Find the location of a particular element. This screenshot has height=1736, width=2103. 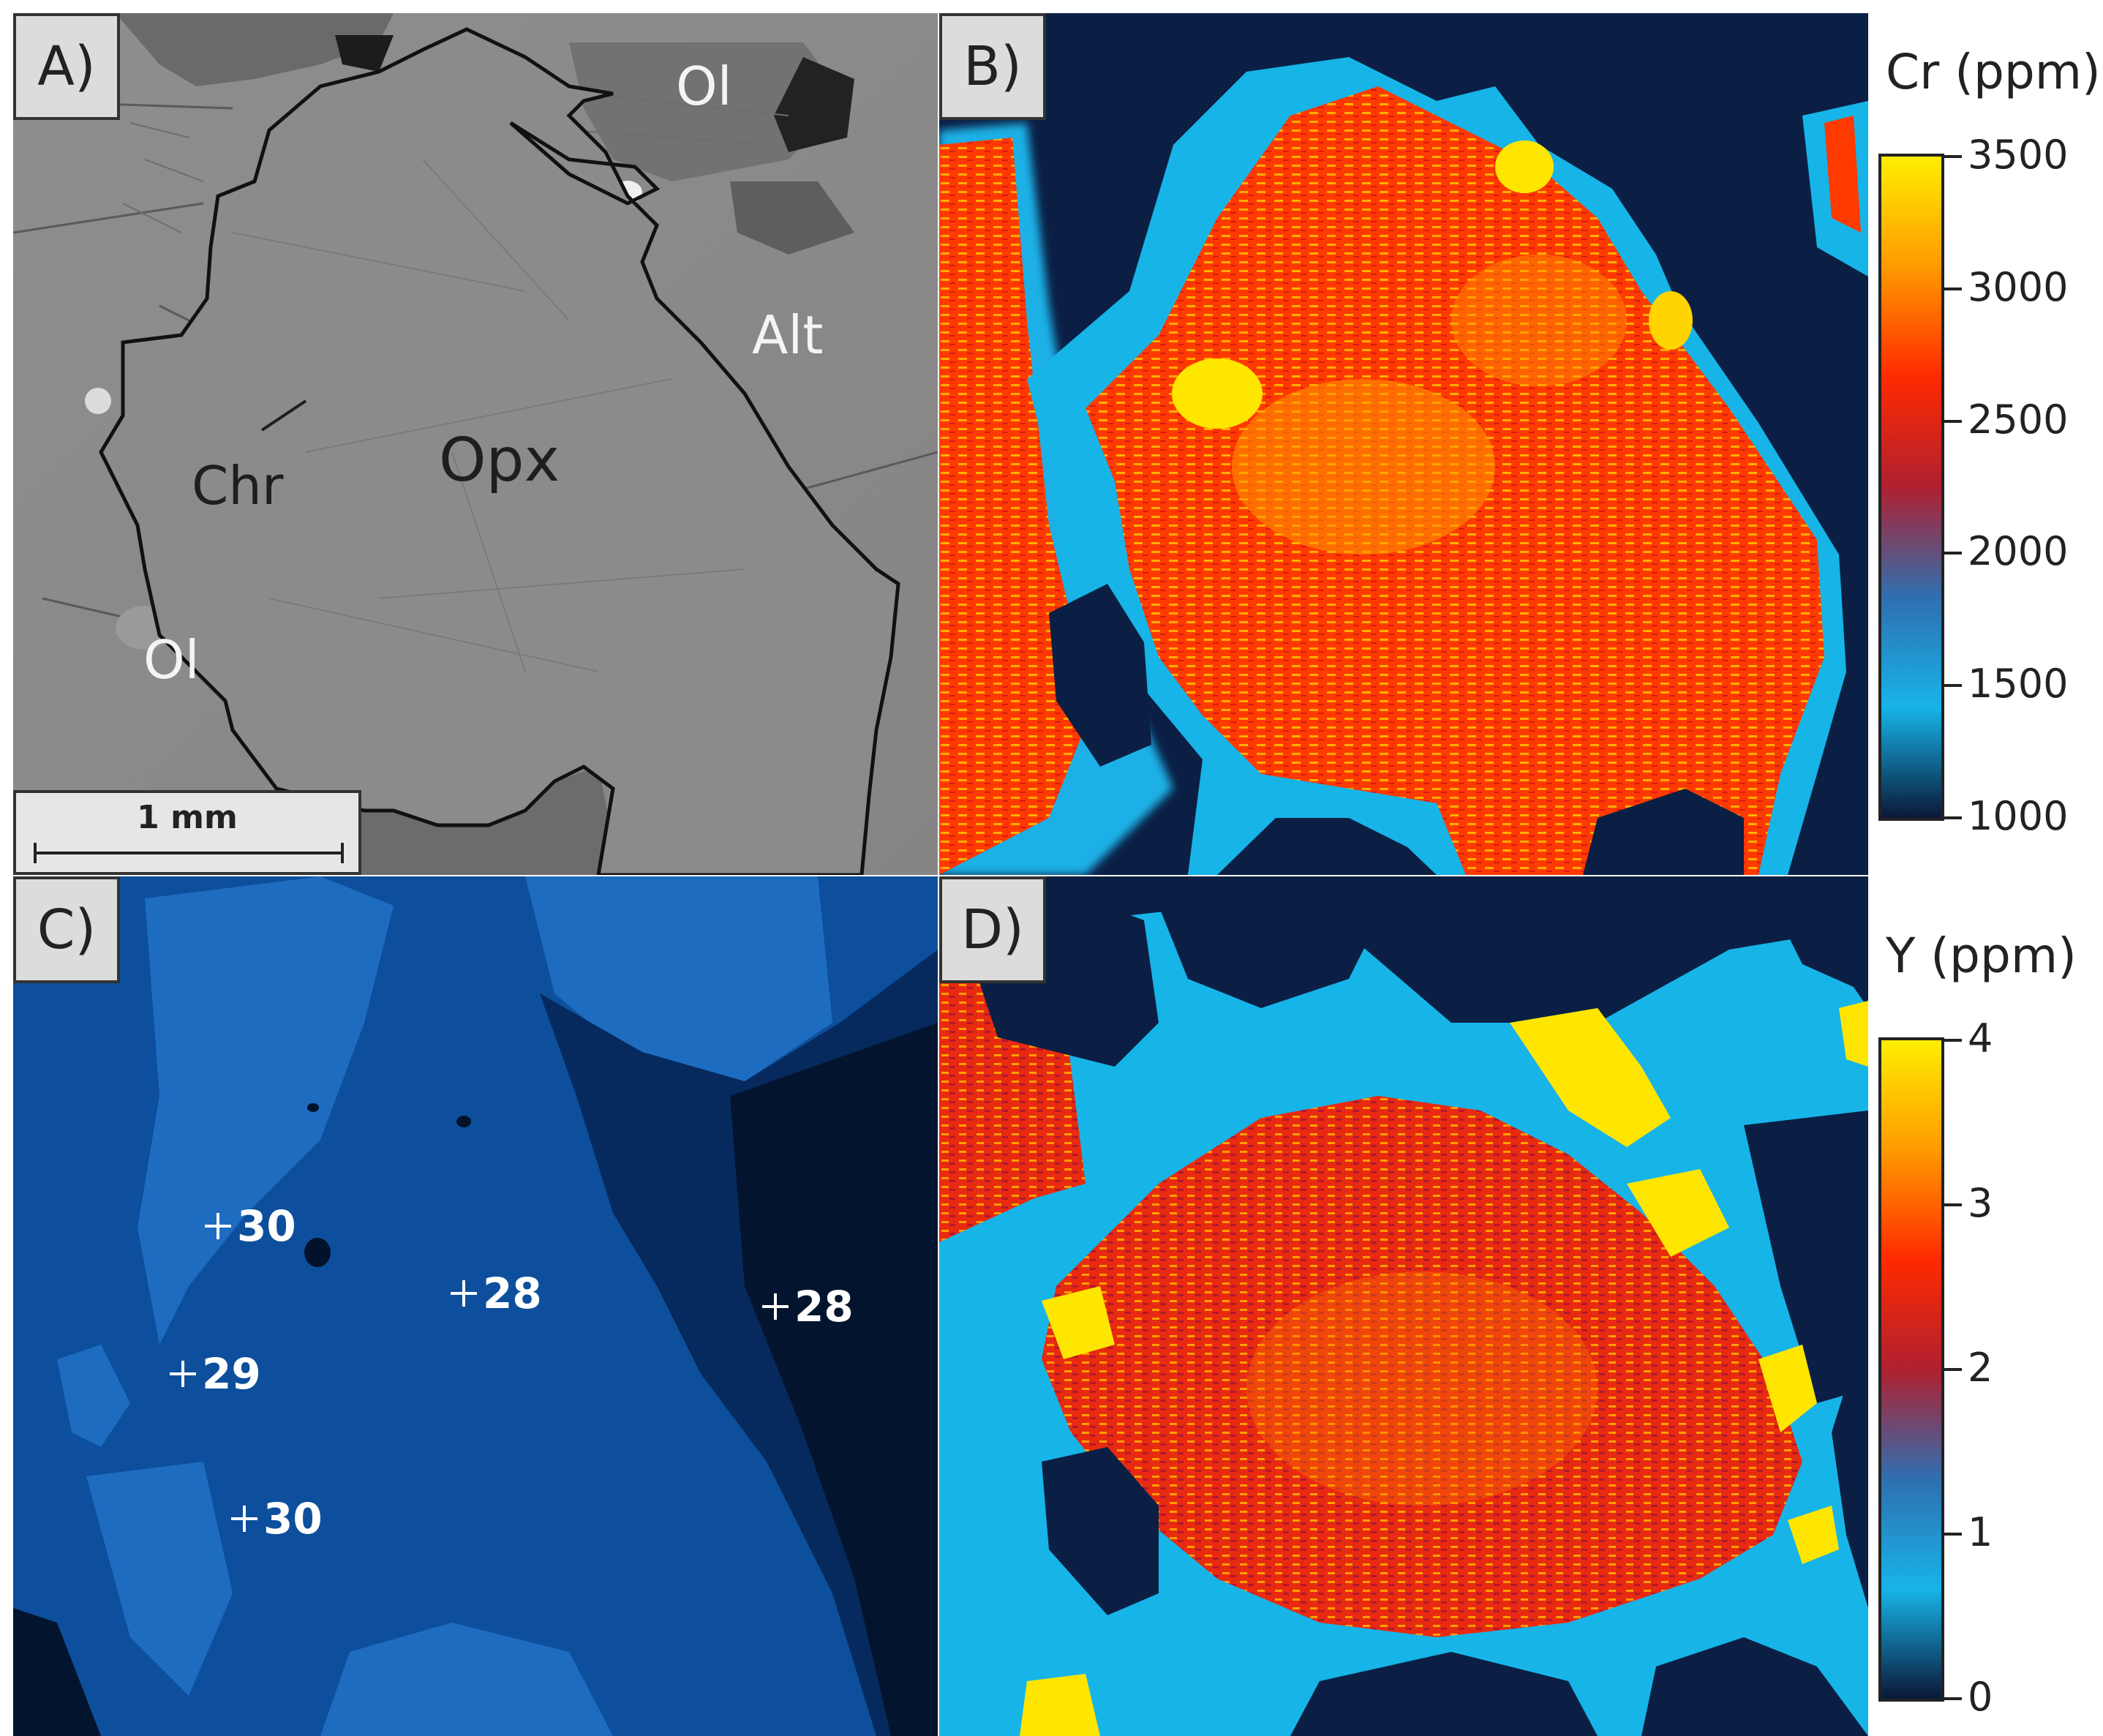

colorbar-cr-tick-label: 2000 is located at coordinates (2019, 551).